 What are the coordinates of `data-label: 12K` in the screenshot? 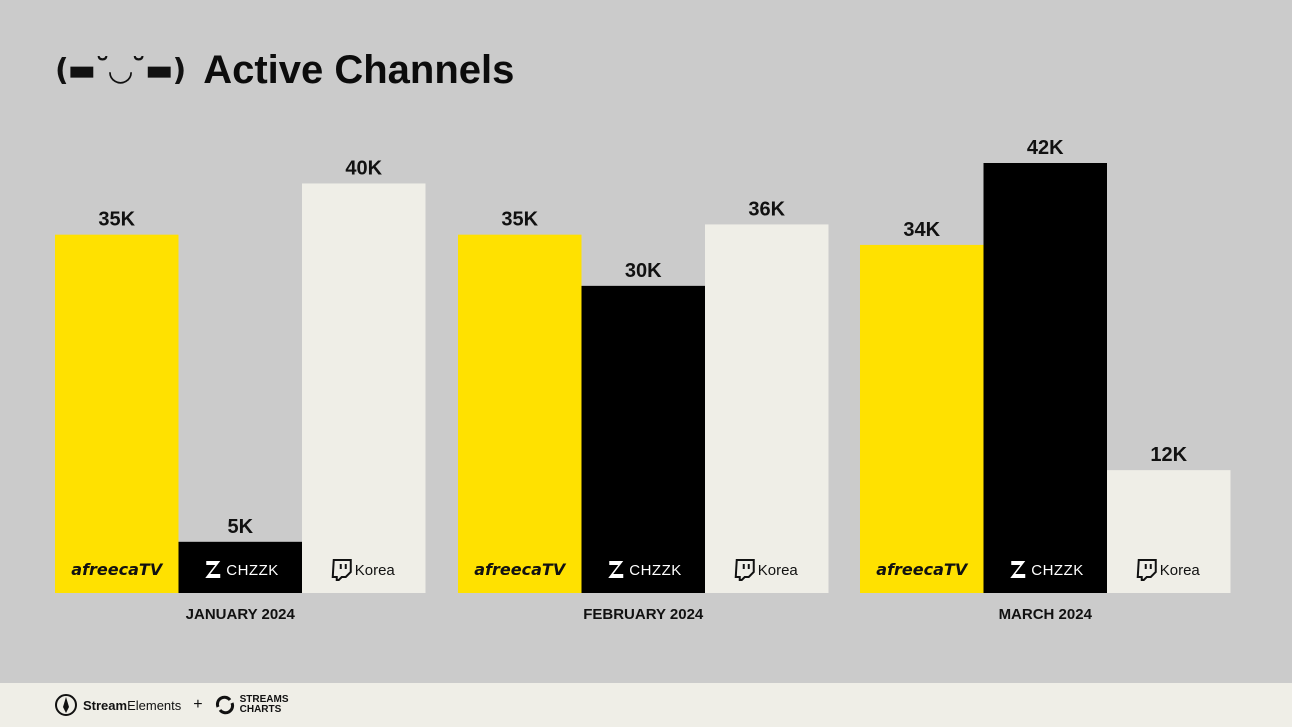 It's located at (1168, 455).